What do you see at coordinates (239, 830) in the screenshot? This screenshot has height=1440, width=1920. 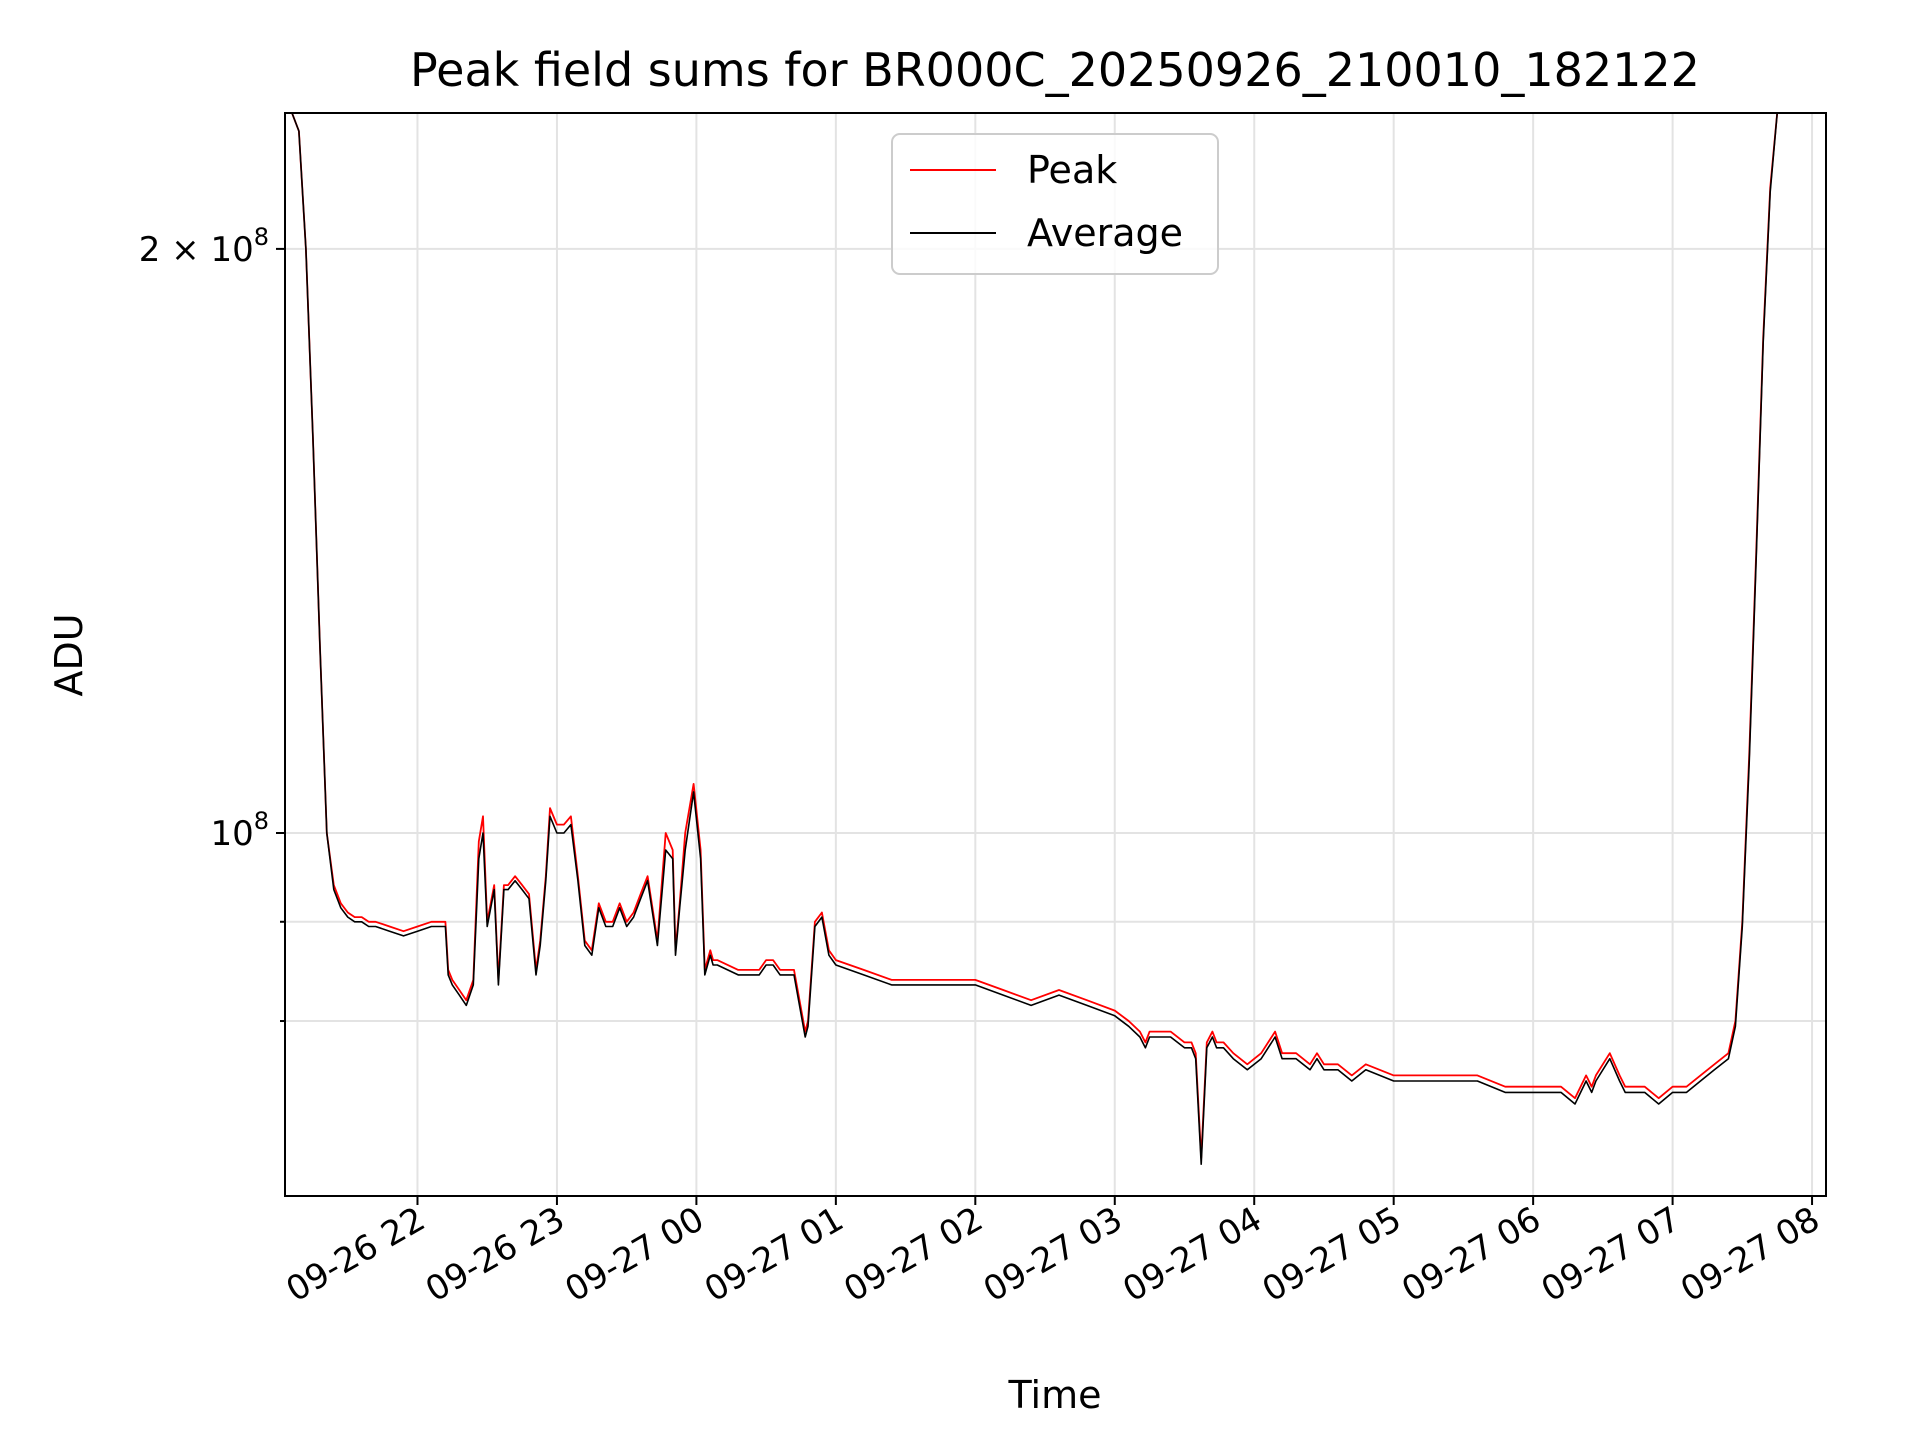 I see `y-tick-label: 108` at bounding box center [239, 830].